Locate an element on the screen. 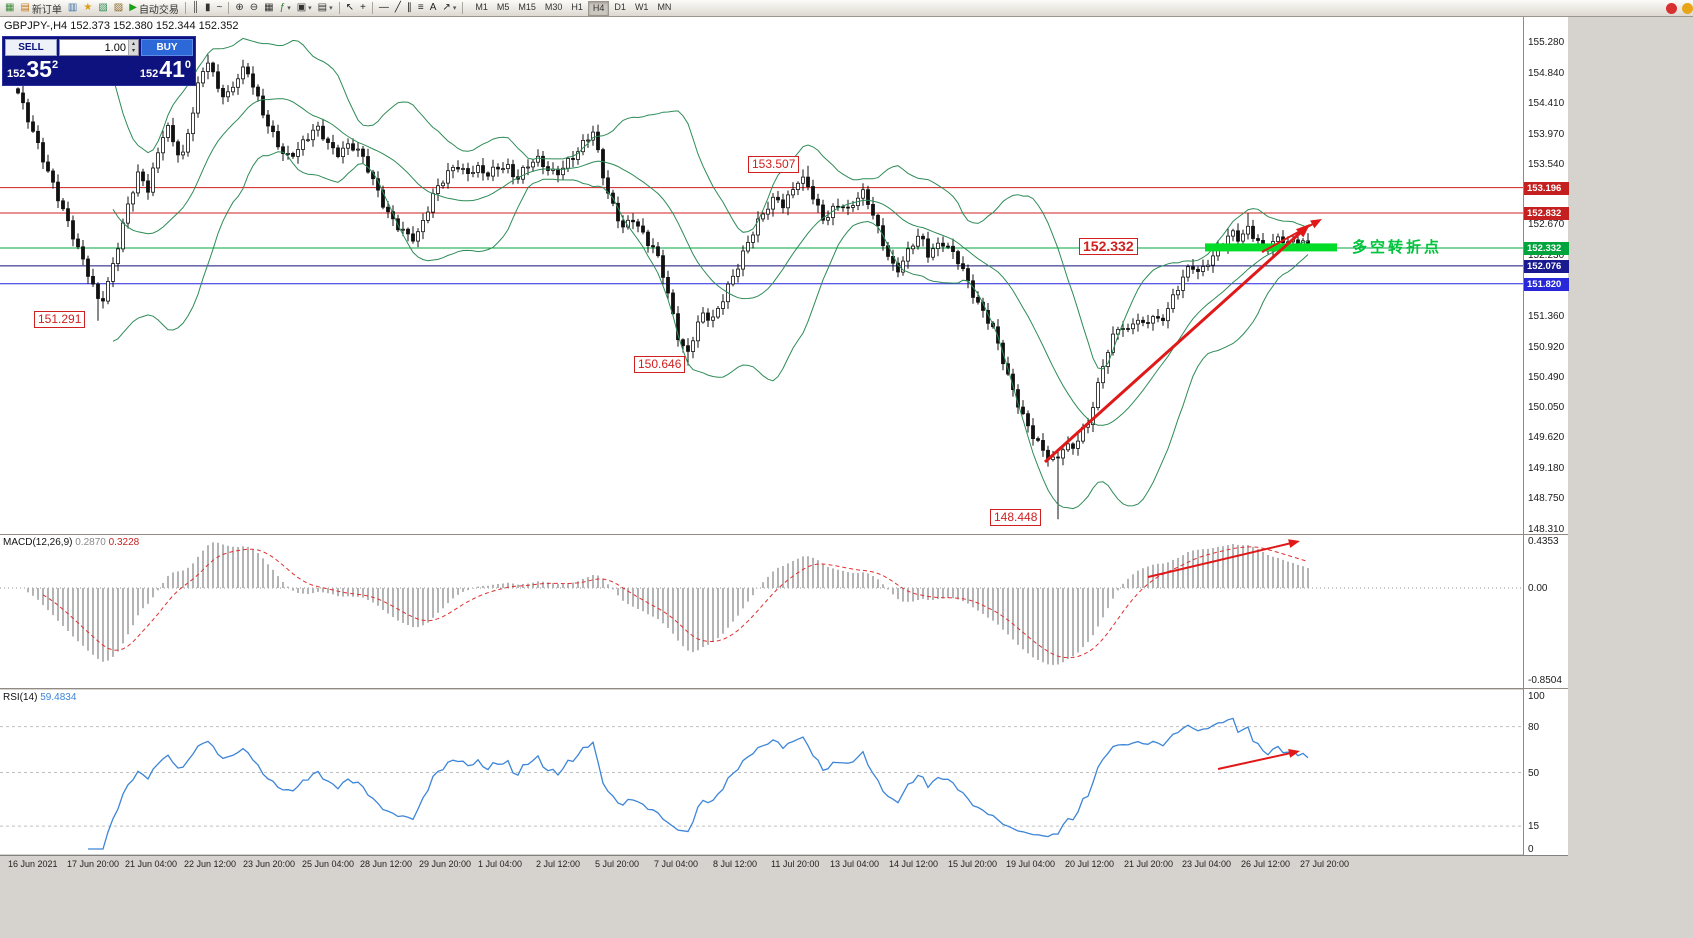  bar-chart-icon: ║ is located at coordinates (195, 8).